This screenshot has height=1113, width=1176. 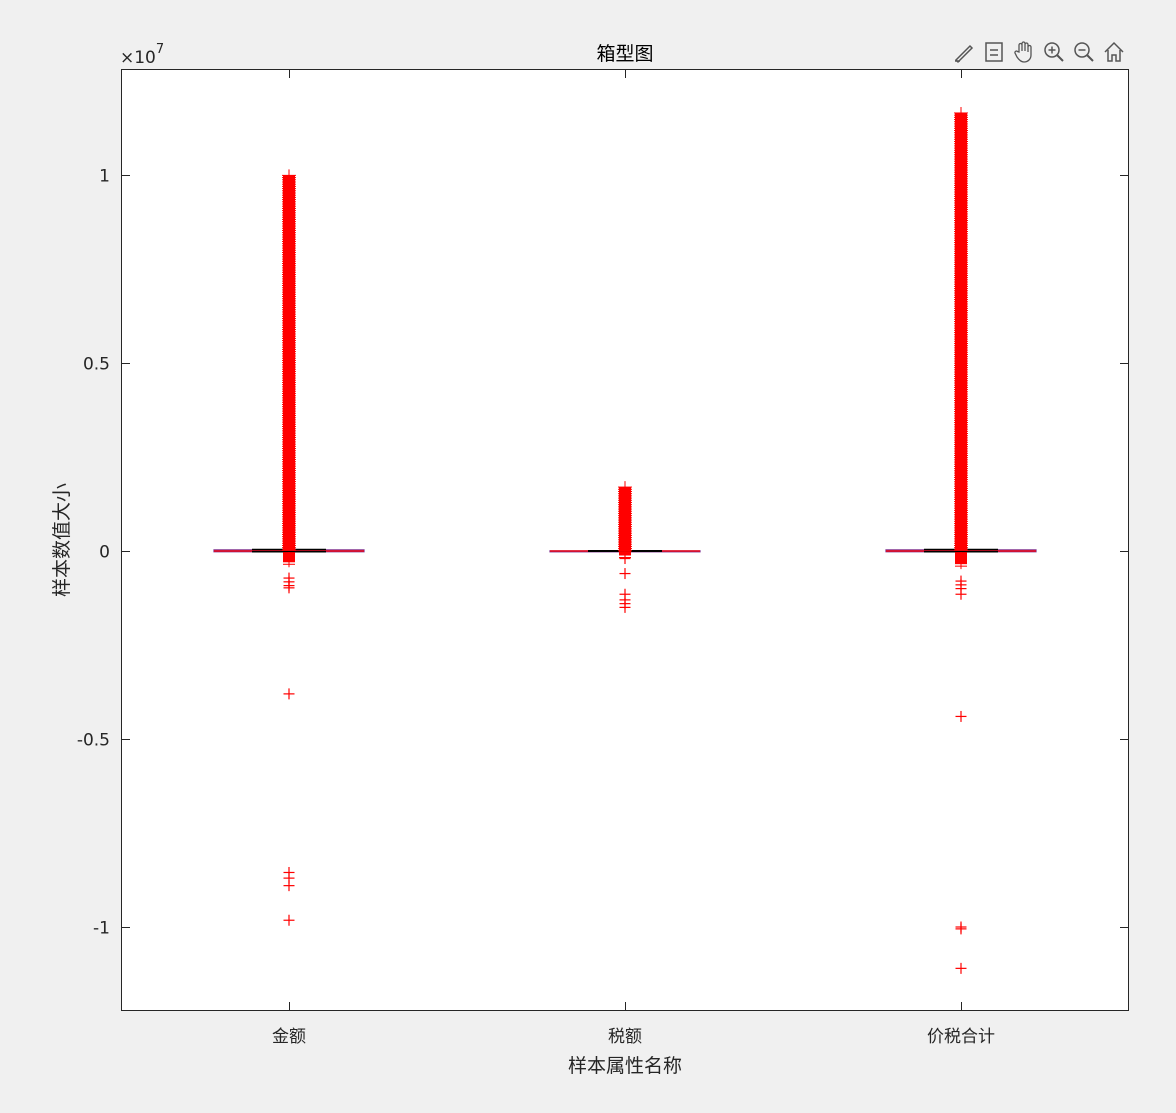 I want to click on home-button, so click(x=1114, y=52).